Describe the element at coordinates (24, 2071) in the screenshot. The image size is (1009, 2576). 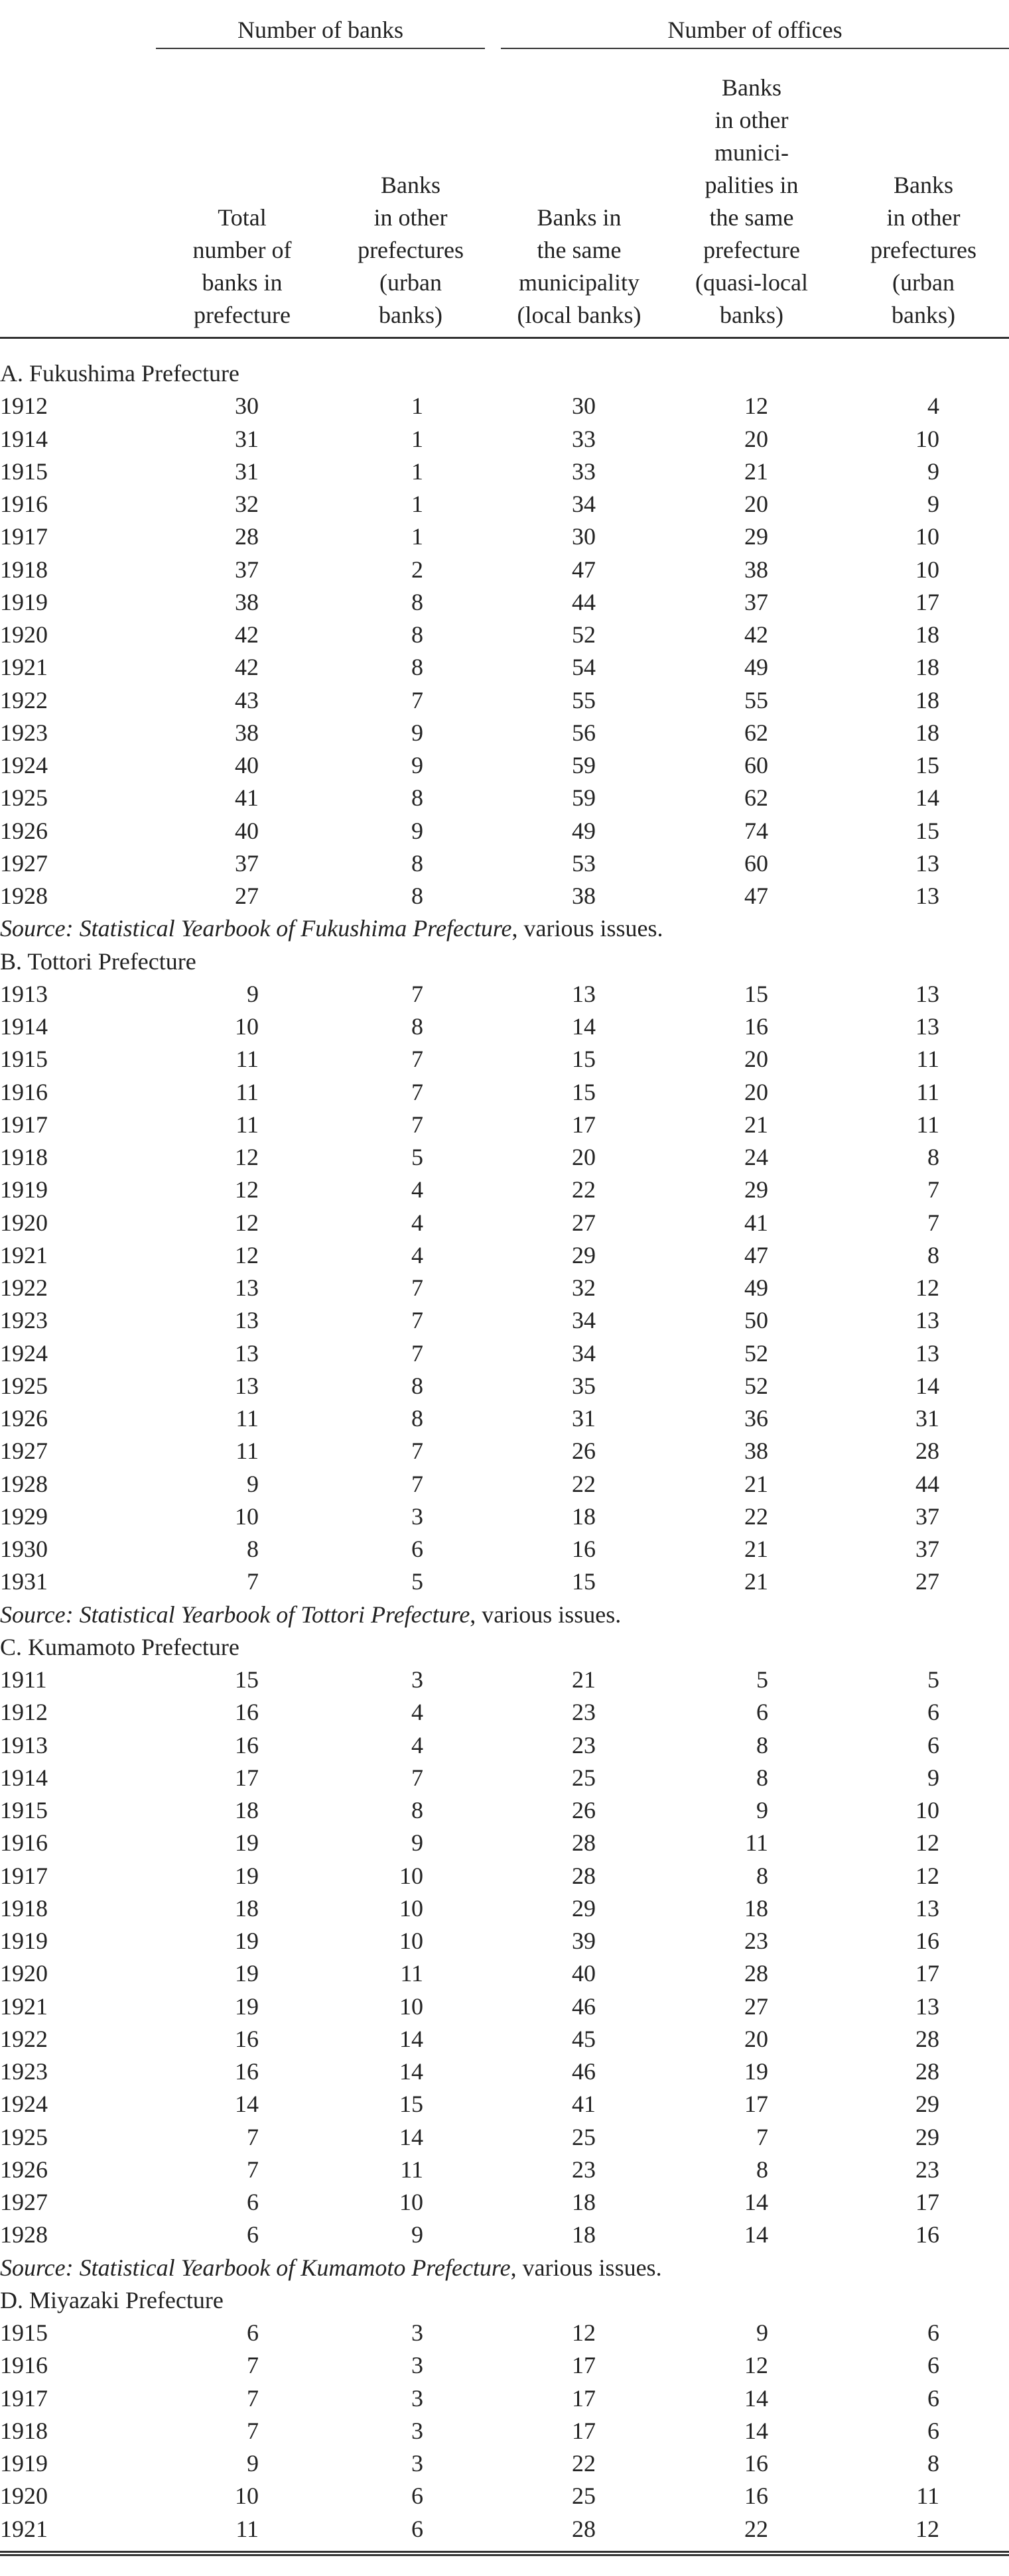
I see `year-cell: 1923` at that location.